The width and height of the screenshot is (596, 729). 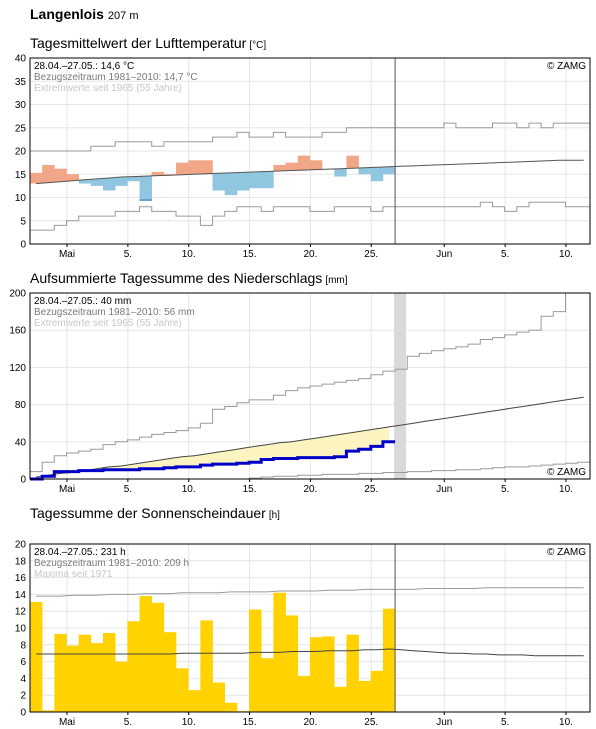 What do you see at coordinates (114, 312) in the screenshot?
I see `info-line-1: Bezugszeitraum 1981–2010: 56 mm` at bounding box center [114, 312].